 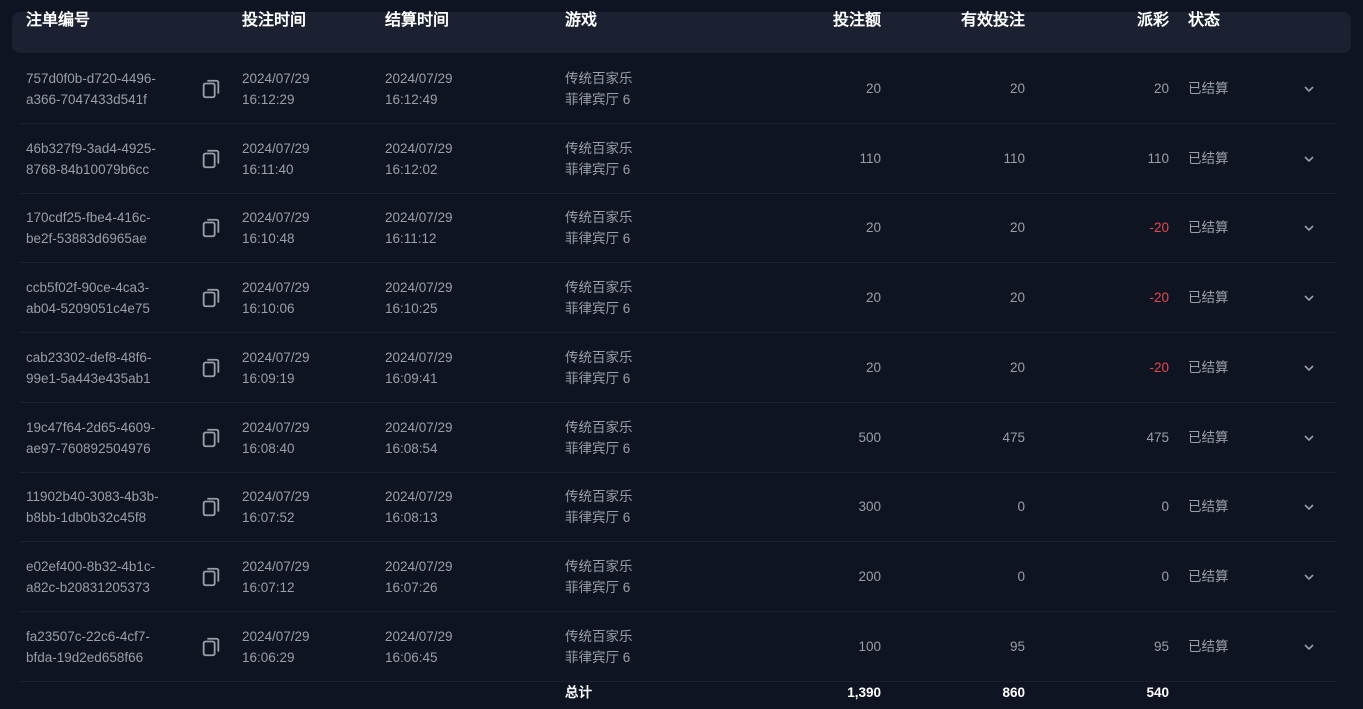 What do you see at coordinates (268, 378) in the screenshot?
I see `bet-clock: 16:09:19` at bounding box center [268, 378].